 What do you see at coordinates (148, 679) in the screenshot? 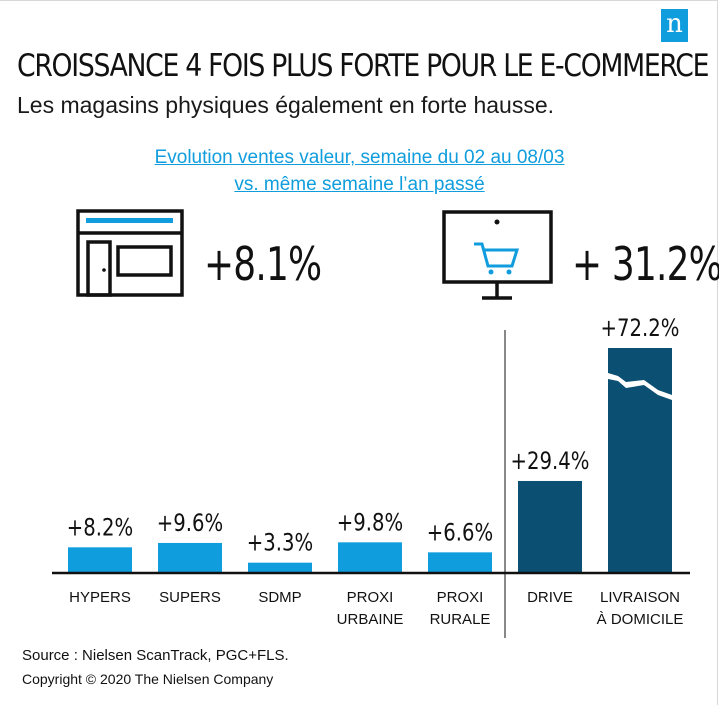
I see `copyright-note: Copyright © 2020 The Nielsen Company` at bounding box center [148, 679].